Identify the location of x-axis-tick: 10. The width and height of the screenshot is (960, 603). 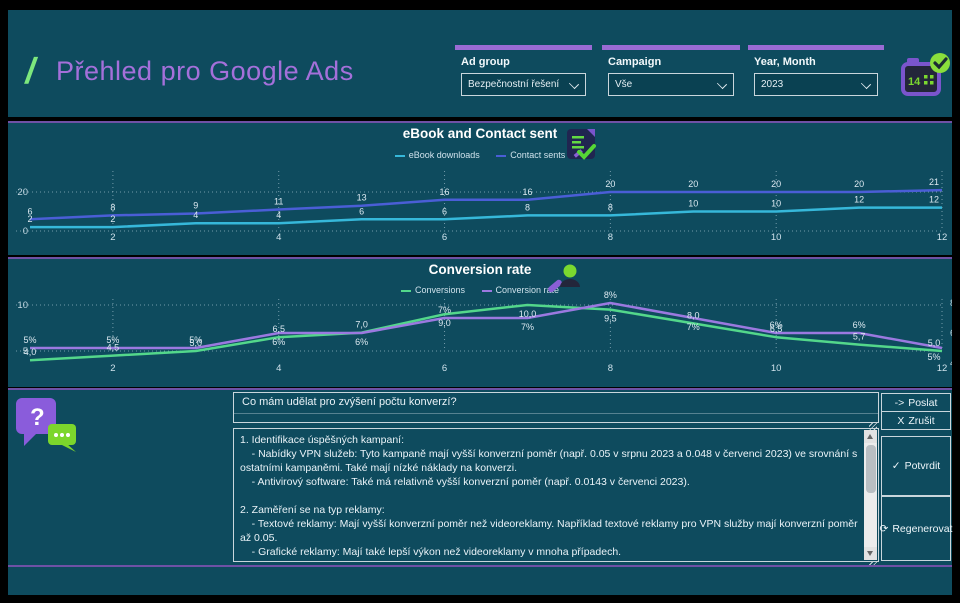
(776, 368).